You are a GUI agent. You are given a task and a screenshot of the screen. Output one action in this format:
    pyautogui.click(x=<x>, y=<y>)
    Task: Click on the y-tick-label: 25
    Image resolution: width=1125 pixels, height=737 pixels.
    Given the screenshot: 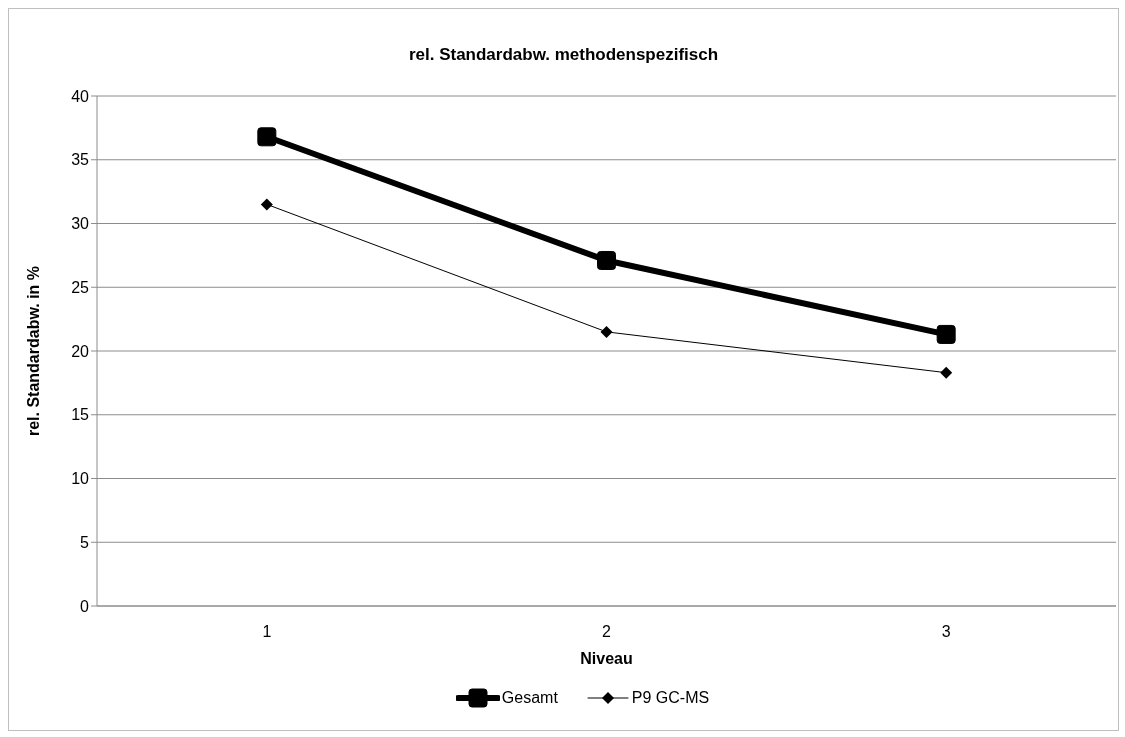 What is the action you would take?
    pyautogui.click(x=80, y=287)
    